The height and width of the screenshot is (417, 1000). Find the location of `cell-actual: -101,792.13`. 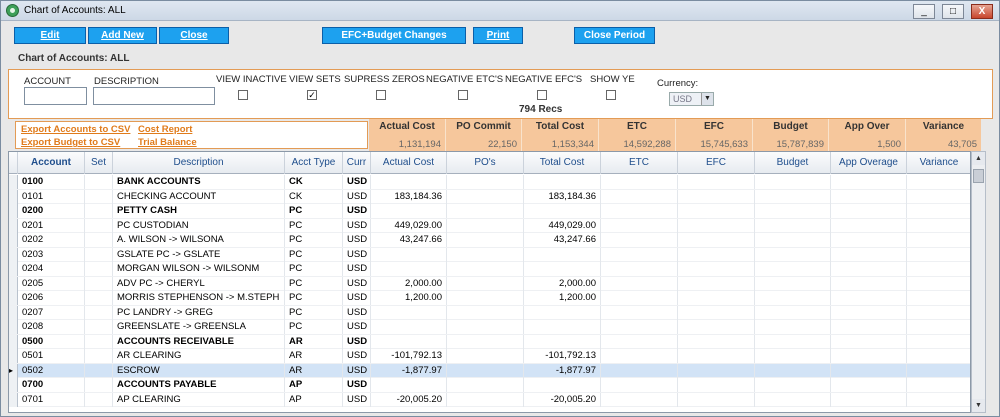

cell-actual: -101,792.13 is located at coordinates (409, 356).